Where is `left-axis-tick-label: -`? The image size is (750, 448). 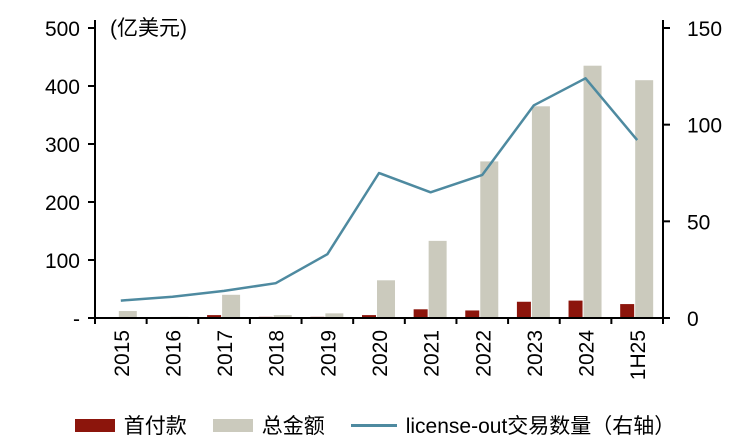 left-axis-tick-label: - is located at coordinates (76, 319).